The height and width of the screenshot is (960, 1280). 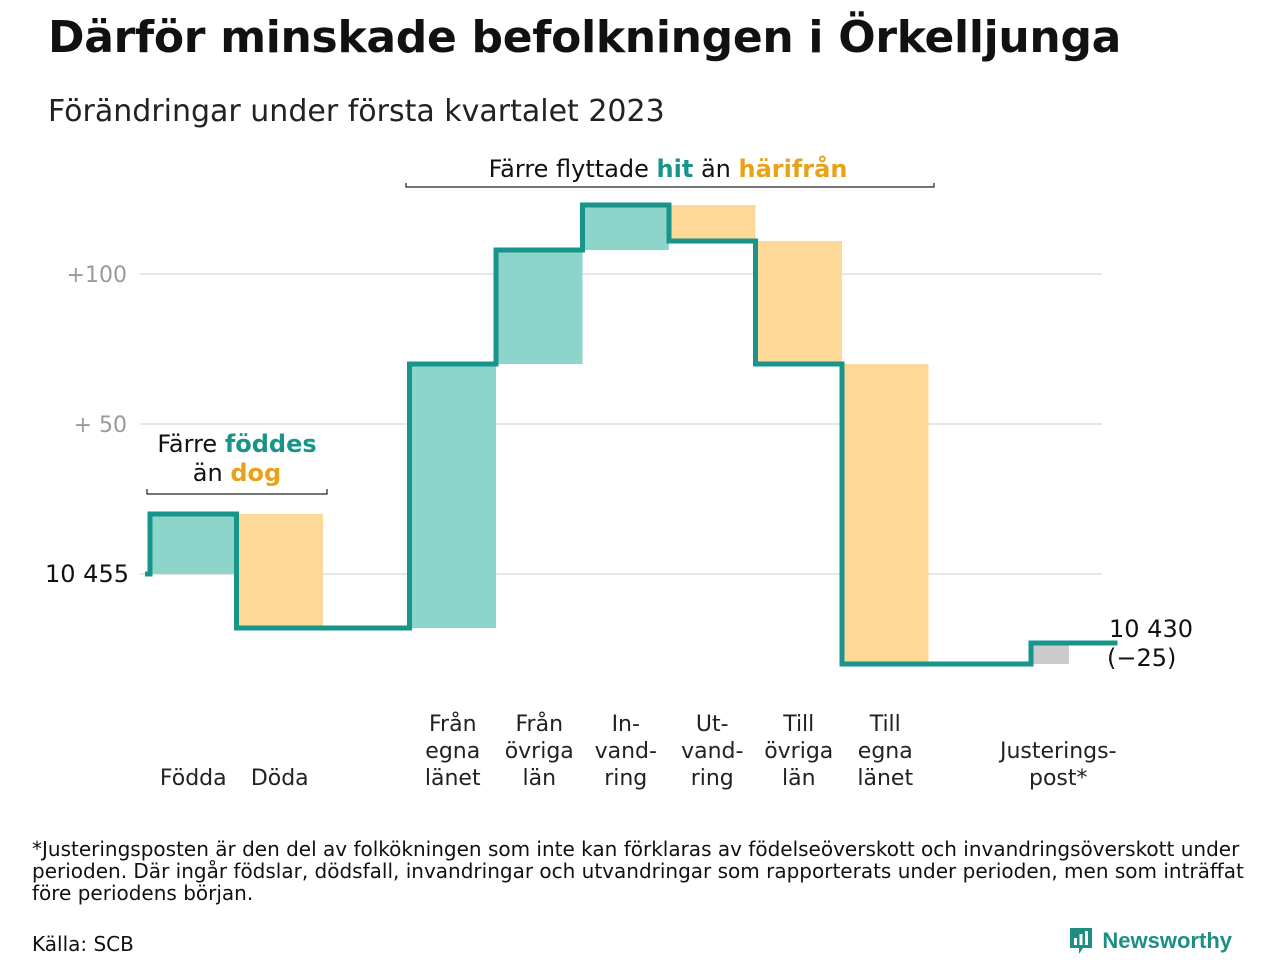 What do you see at coordinates (193, 778) in the screenshot?
I see `x-category-label: Födda` at bounding box center [193, 778].